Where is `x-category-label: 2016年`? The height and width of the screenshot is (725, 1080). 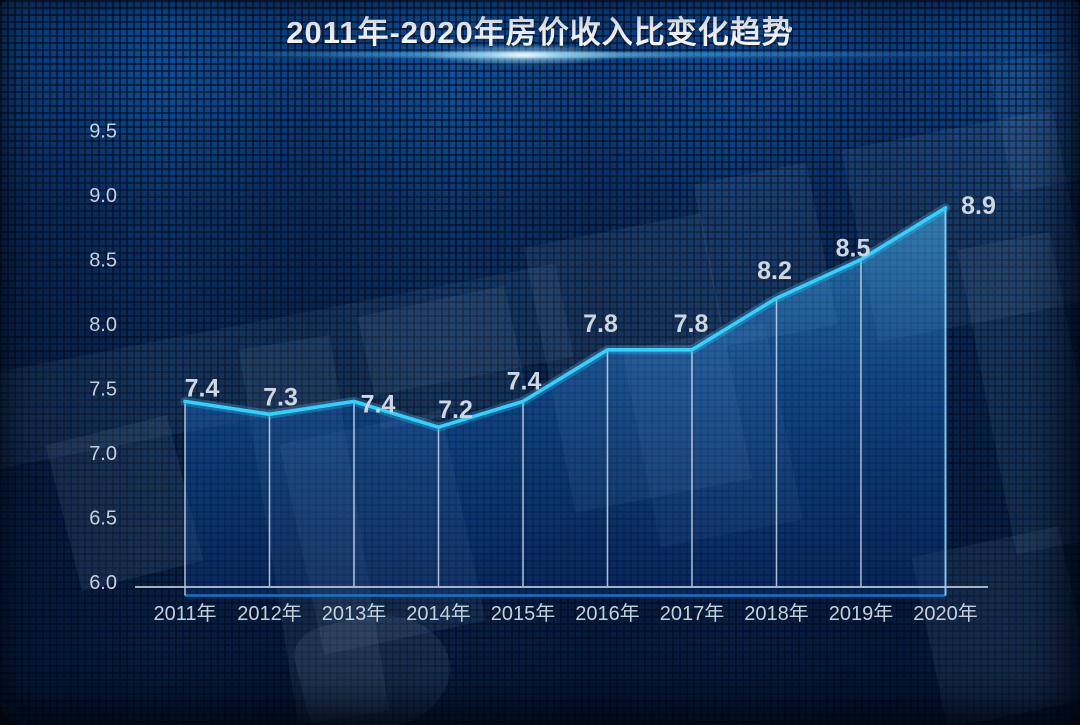 x-category-label: 2016年 is located at coordinates (607, 613).